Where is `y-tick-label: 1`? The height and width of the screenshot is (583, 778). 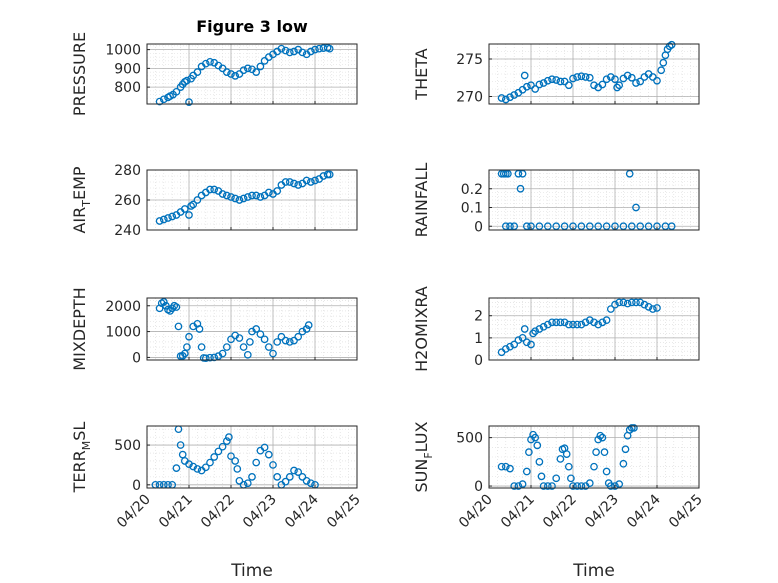 y-tick-label: 1 is located at coordinates (478, 339).